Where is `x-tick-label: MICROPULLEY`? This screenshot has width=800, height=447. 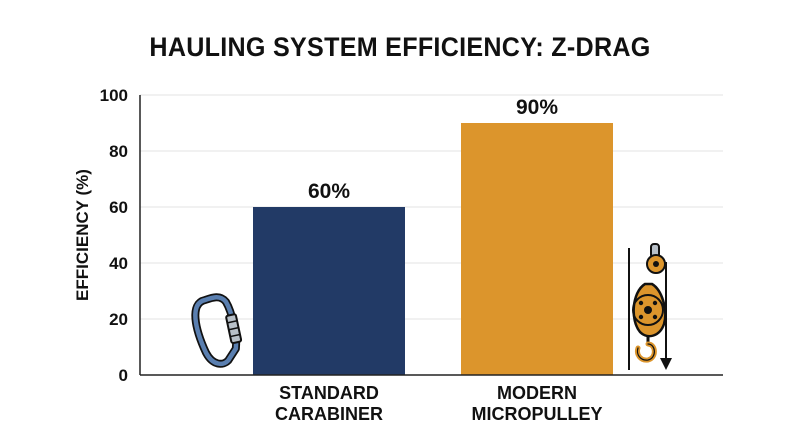
x-tick-label: MICROPULLEY is located at coordinates (536, 414).